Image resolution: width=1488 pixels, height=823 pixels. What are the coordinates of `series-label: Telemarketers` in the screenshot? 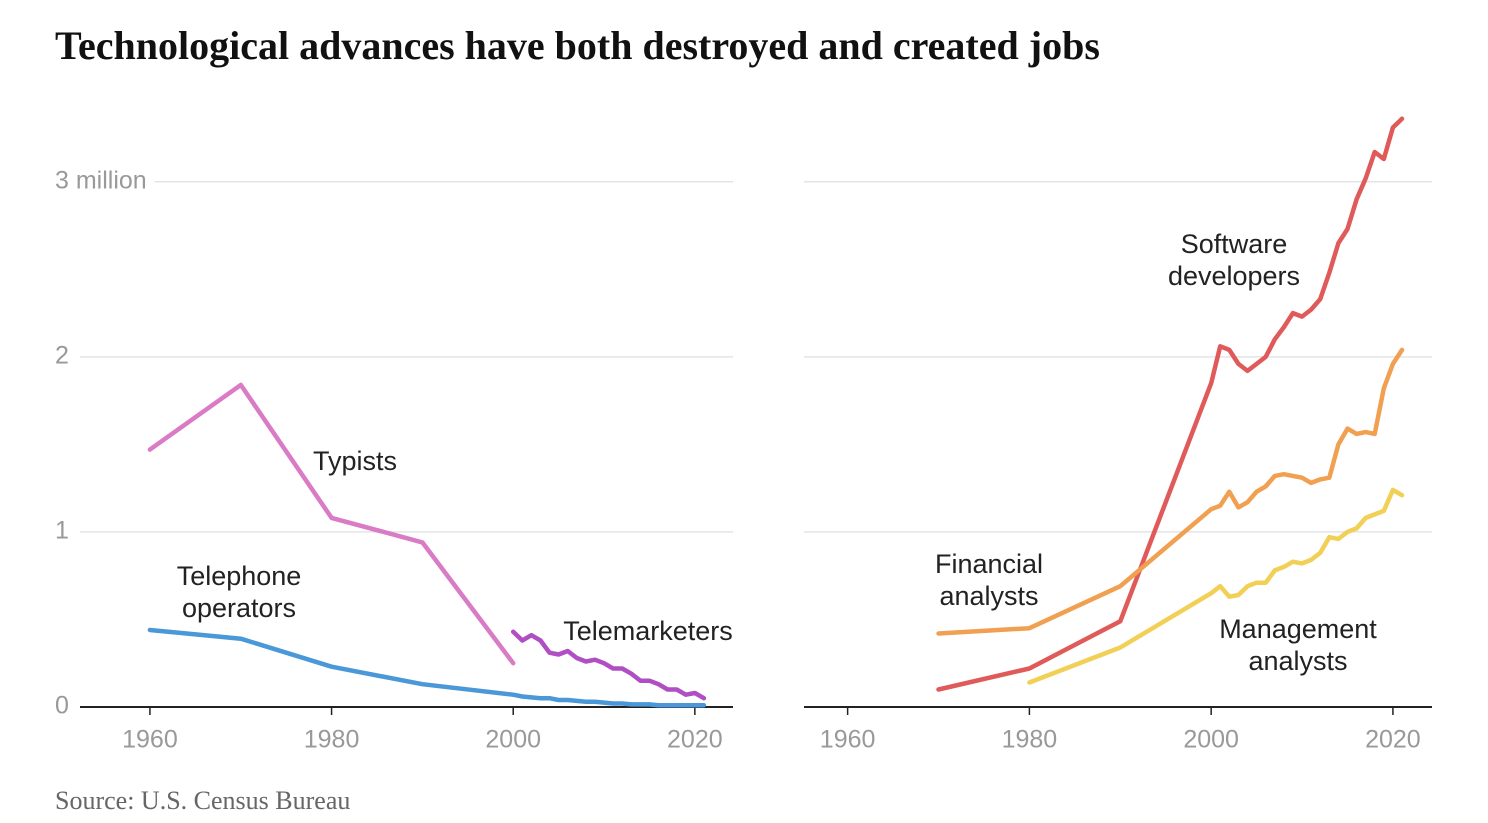 It's located at (648, 631).